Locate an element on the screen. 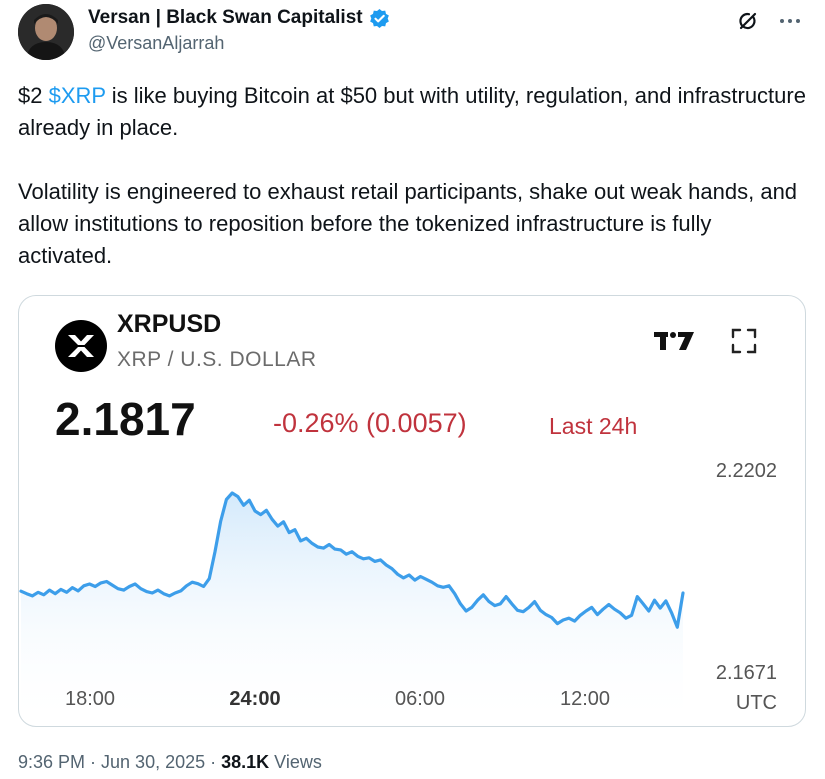 This screenshot has height=779, width=825. avatar is located at coordinates (46, 32).